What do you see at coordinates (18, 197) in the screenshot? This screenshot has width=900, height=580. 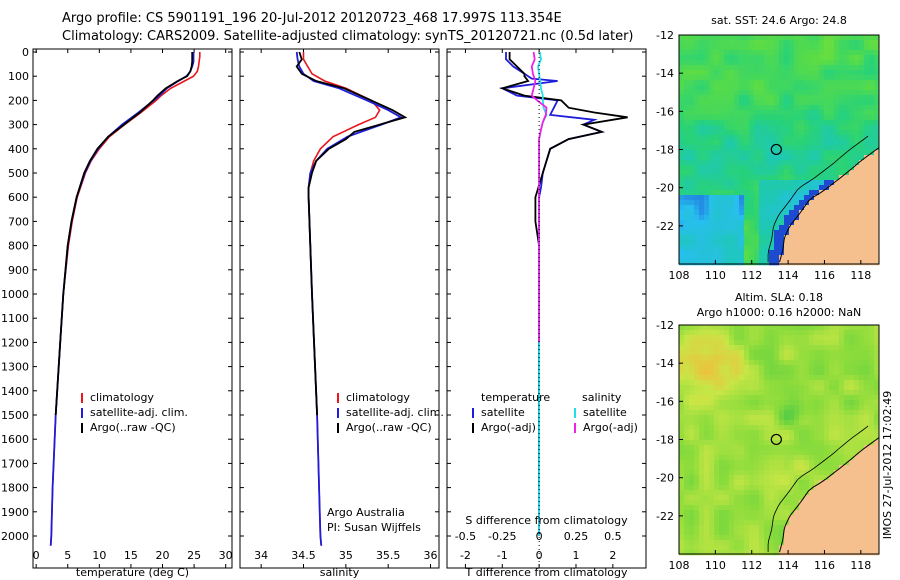 I see `y-tick-label: 600` at bounding box center [18, 197].